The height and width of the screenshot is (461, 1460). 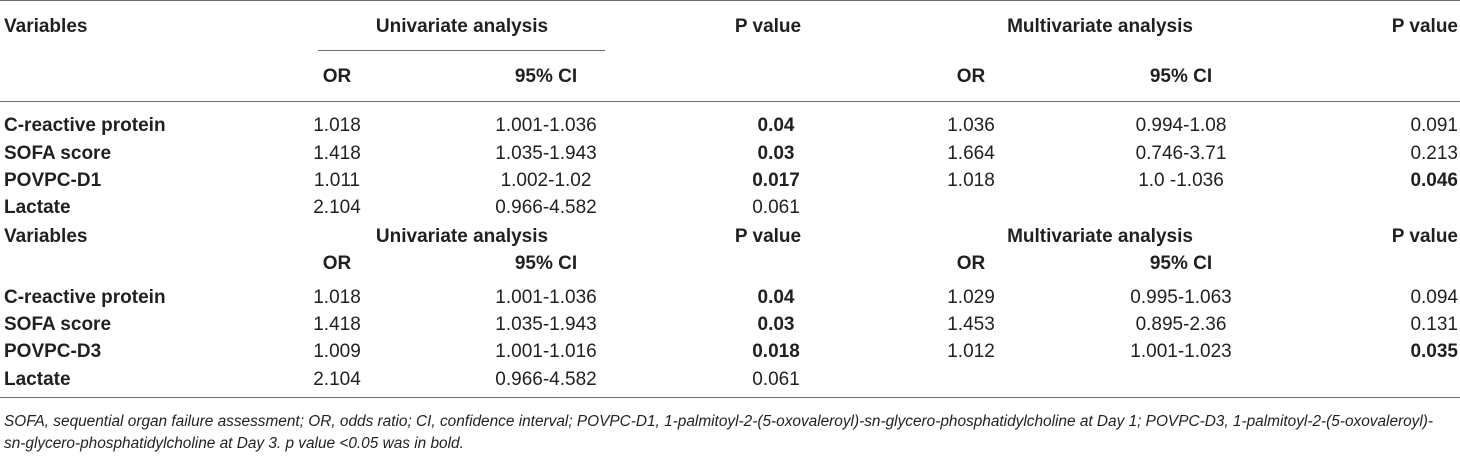 I want to click on row-m-ci: 0.994-1.08, so click(x=1181, y=125).